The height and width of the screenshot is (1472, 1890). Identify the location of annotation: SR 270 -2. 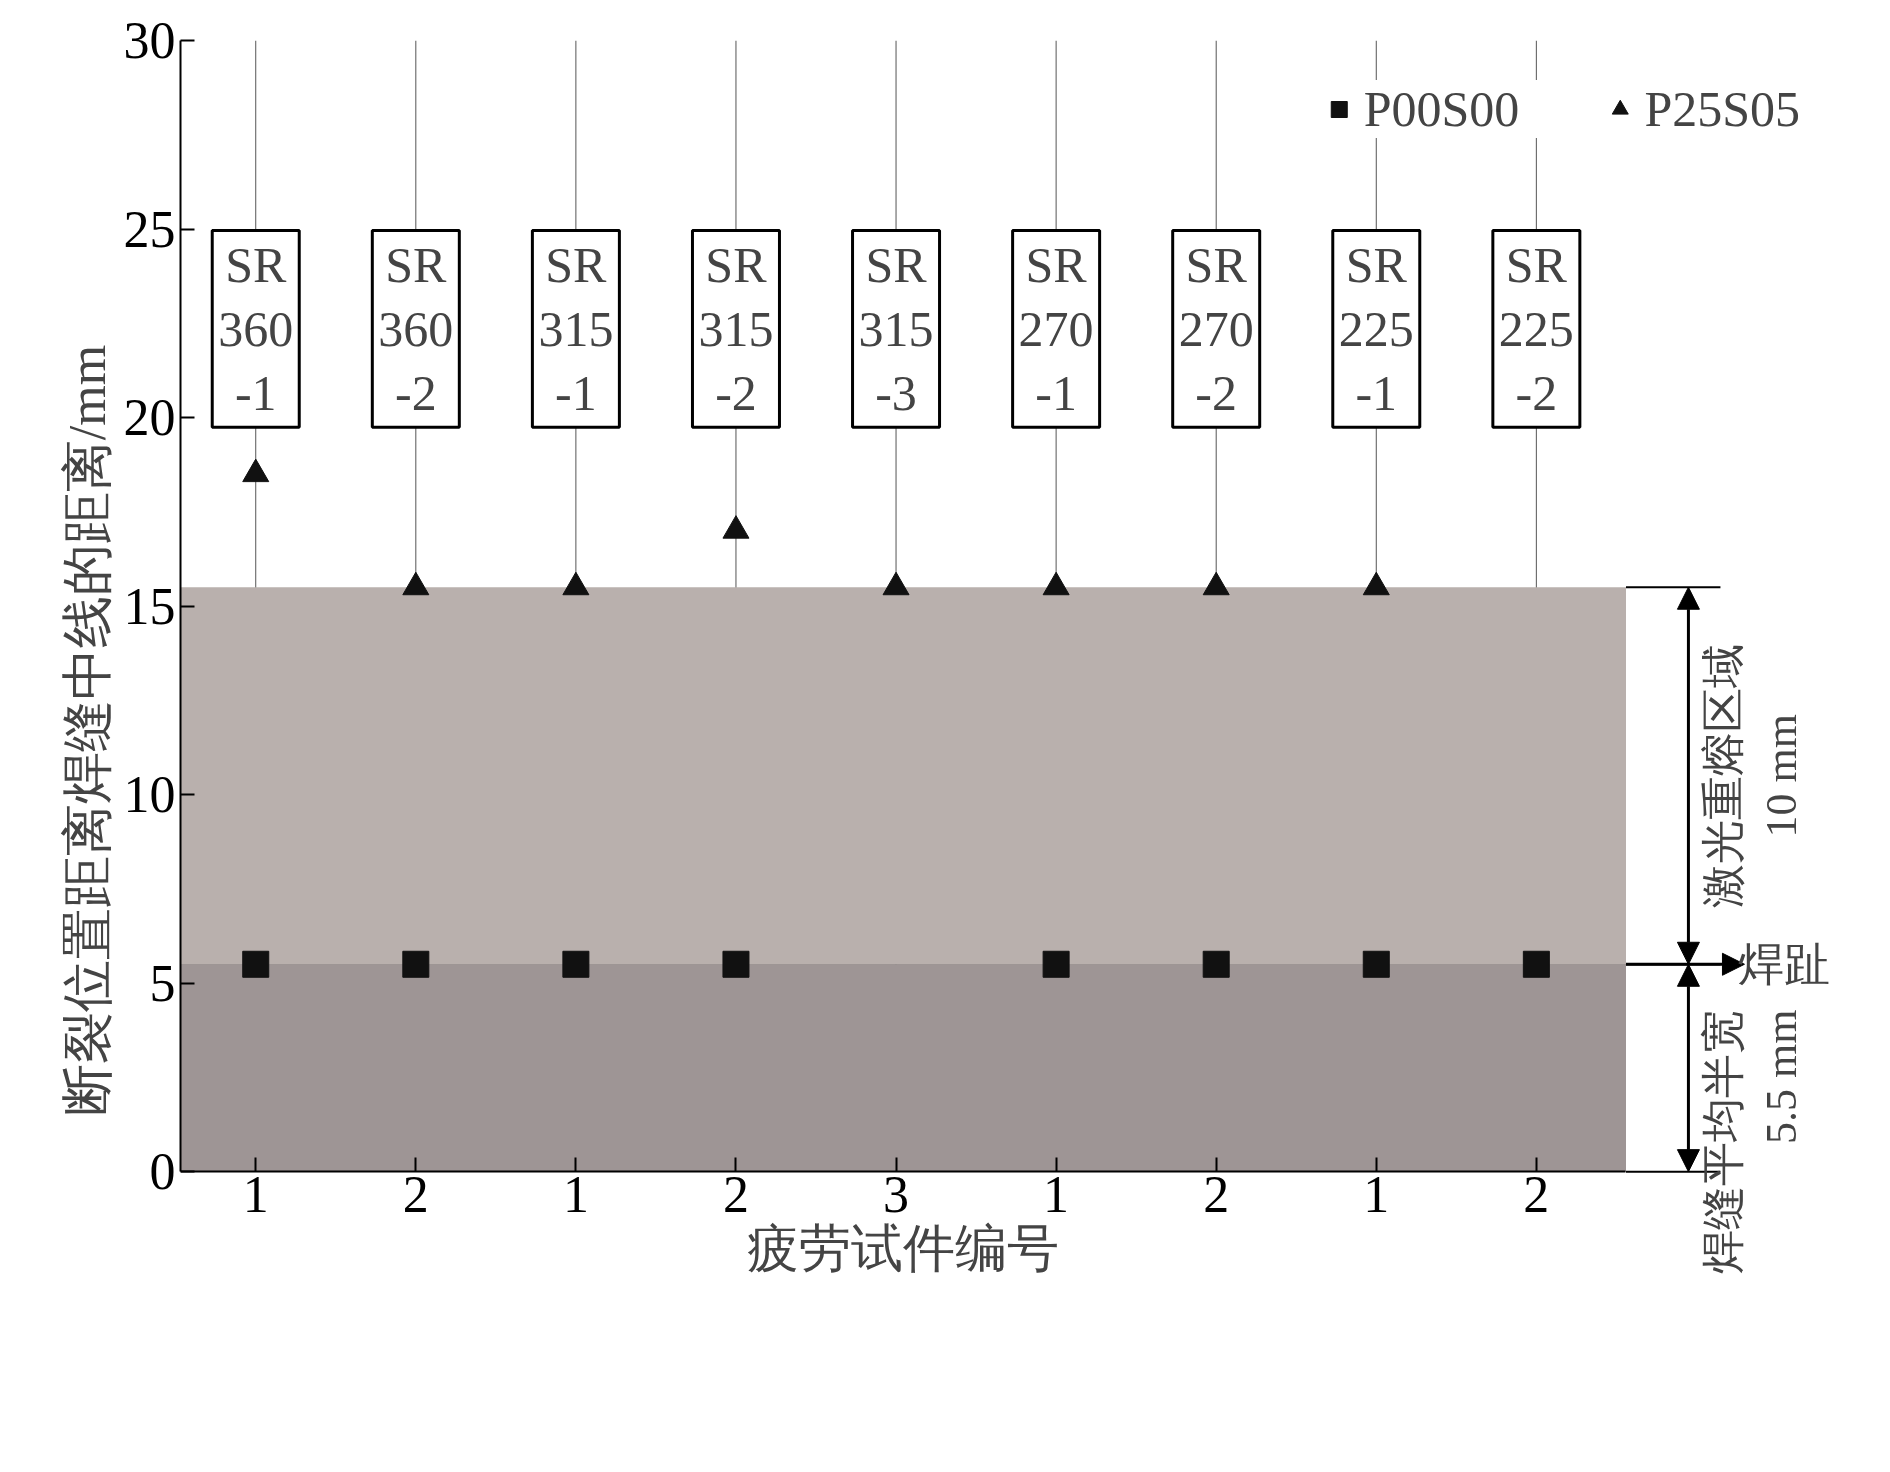
(1216, 329).